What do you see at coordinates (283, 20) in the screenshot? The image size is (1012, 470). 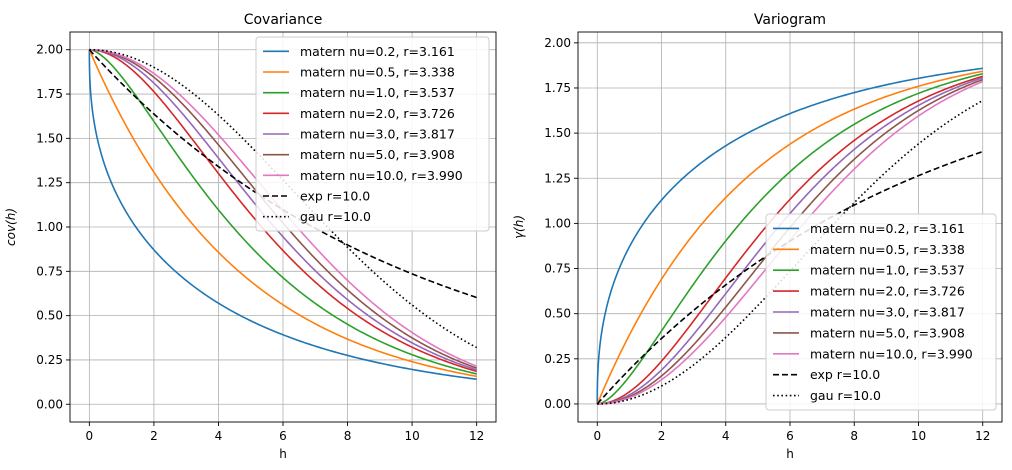 I see `chart-title: Covariance` at bounding box center [283, 20].